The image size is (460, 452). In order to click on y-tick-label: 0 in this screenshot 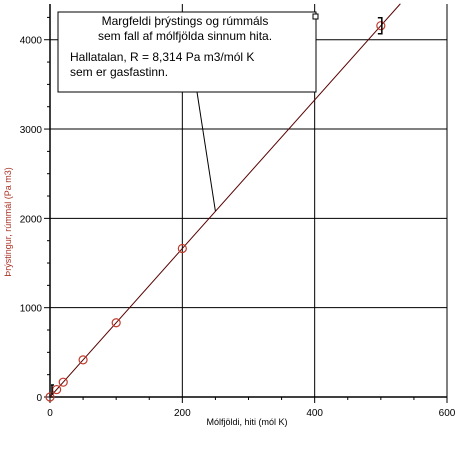, I will do `click(39, 398)`.